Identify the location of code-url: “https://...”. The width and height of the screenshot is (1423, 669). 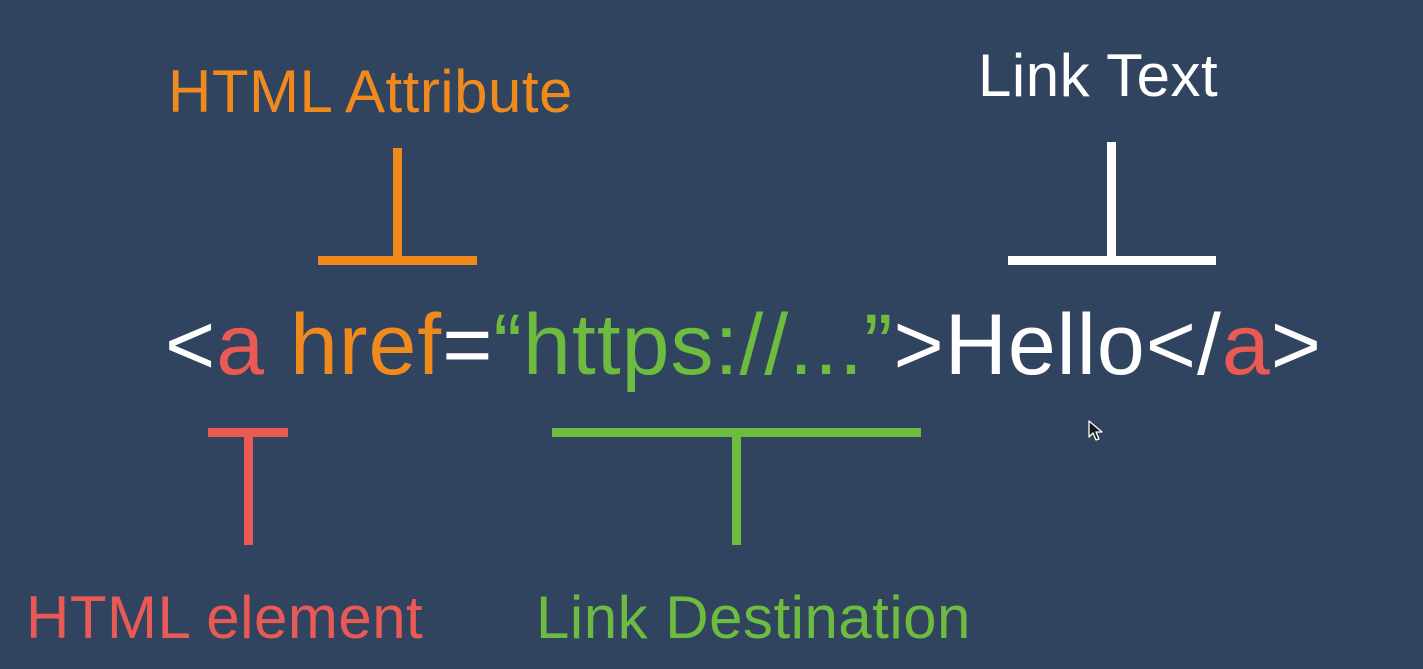
(693, 345).